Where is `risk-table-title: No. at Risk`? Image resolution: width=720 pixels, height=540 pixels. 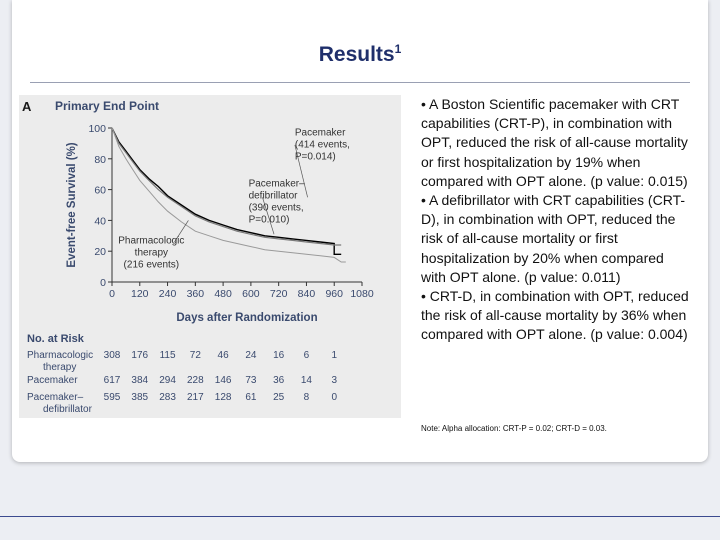
risk-table-title: No. at Risk is located at coordinates (55, 339).